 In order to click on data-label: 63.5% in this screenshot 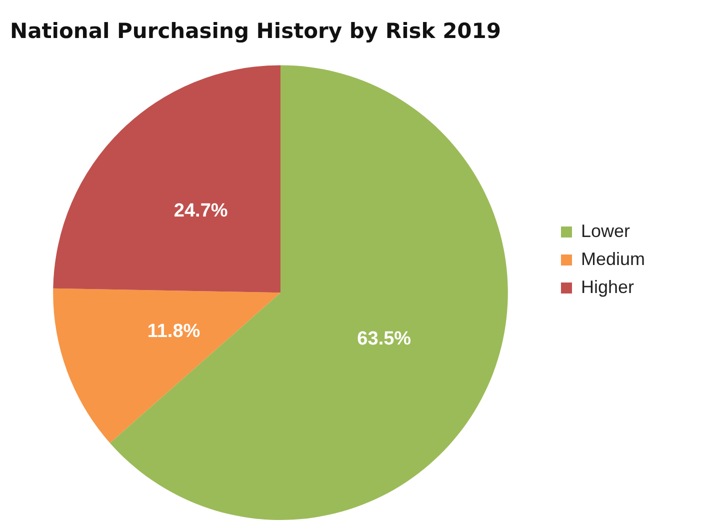, I will do `click(384, 339)`.